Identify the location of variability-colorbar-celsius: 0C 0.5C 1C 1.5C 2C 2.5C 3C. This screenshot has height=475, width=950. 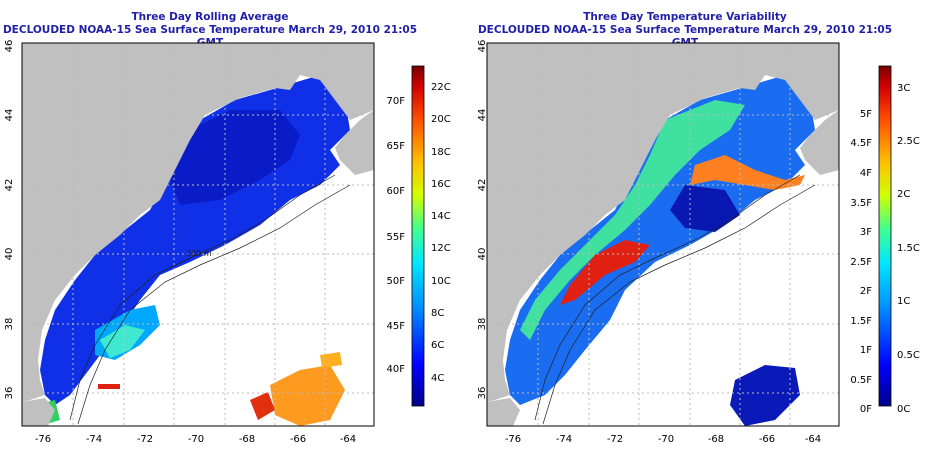
(908, 249).